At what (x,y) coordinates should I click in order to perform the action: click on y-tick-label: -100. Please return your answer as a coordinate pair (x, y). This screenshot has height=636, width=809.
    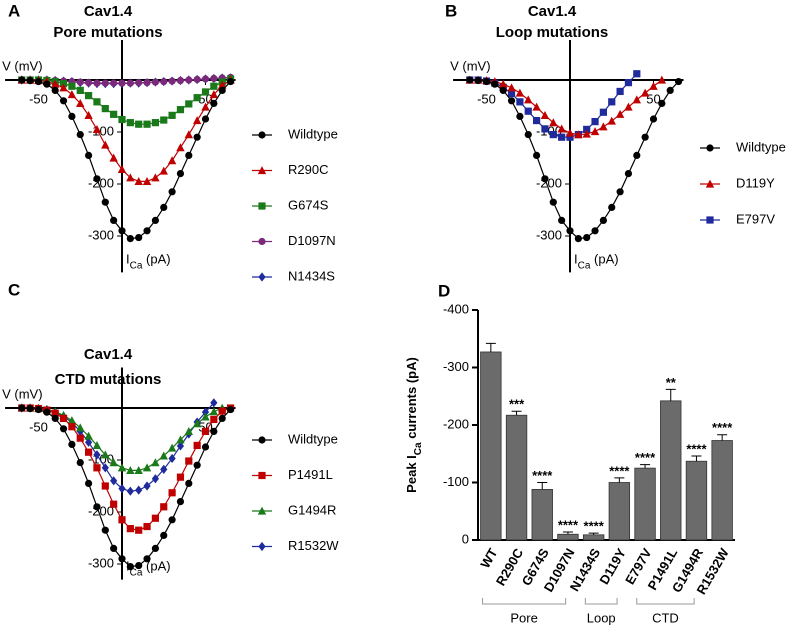
    Looking at the image, I should click on (101, 130).